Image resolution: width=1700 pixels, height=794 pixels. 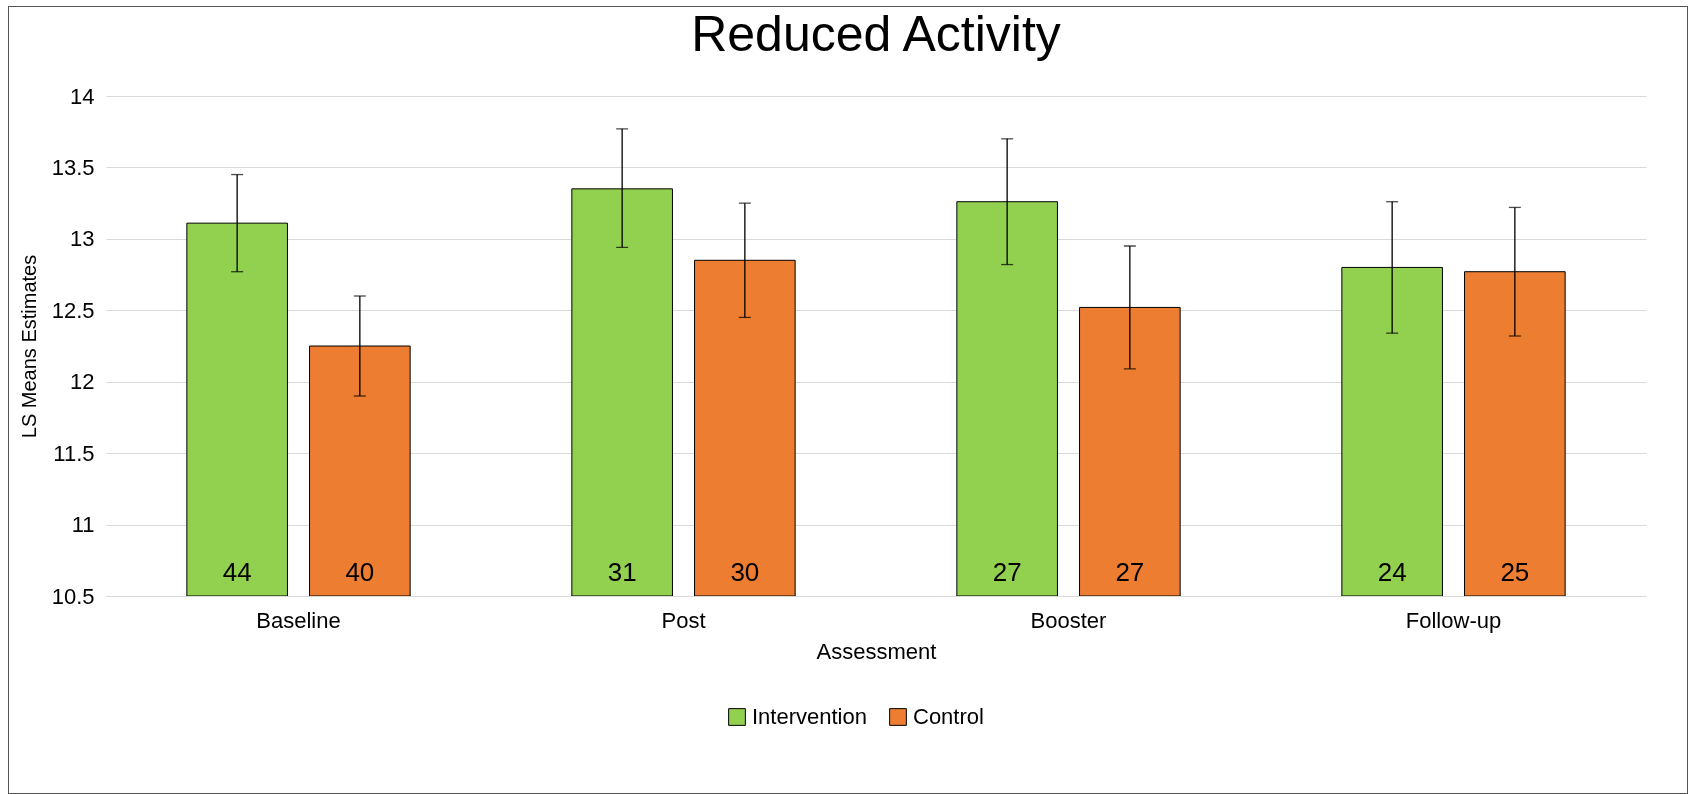 I want to click on x-tick-label: Booster, so click(x=1068, y=620).